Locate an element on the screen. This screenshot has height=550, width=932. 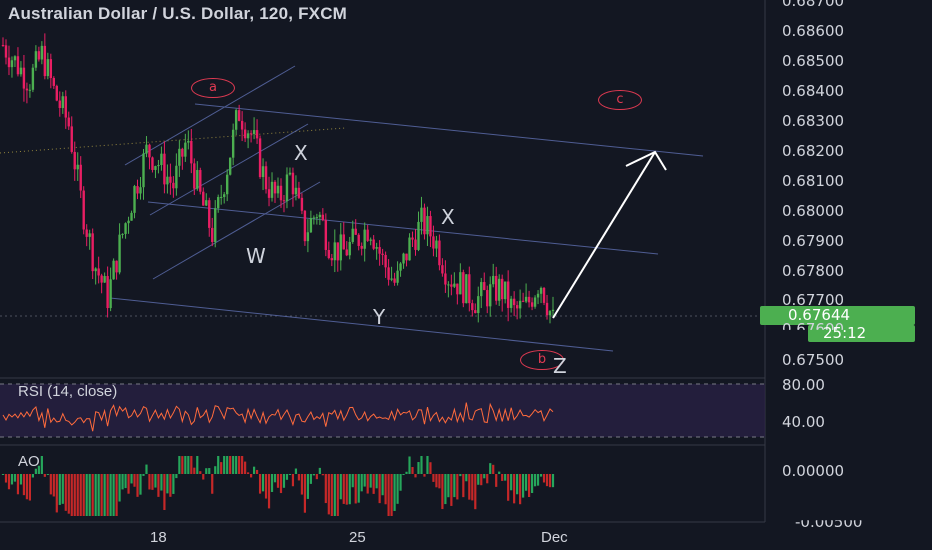
rsi-band is located at coordinates (382, 410).